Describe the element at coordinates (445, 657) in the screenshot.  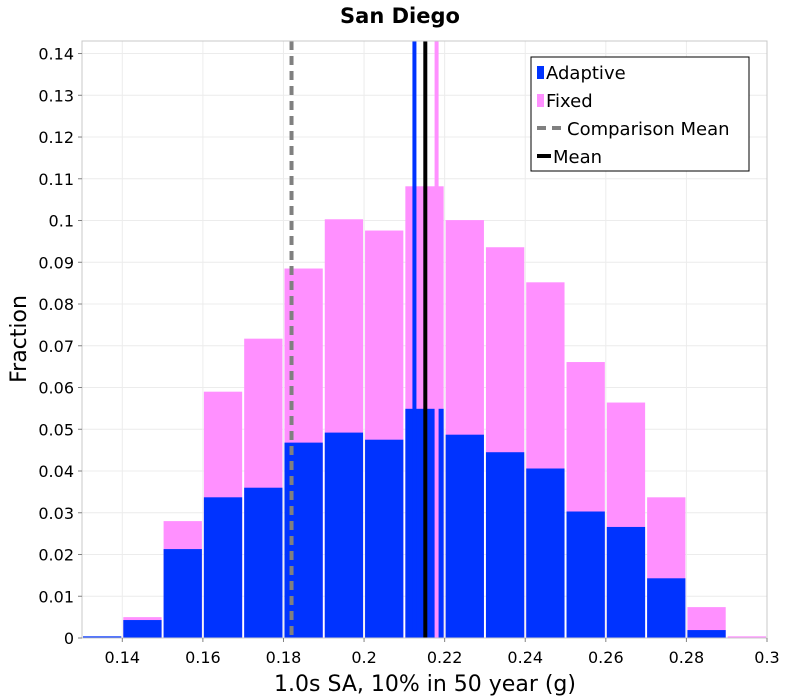
I see `x-tick-label: 0.22` at that location.